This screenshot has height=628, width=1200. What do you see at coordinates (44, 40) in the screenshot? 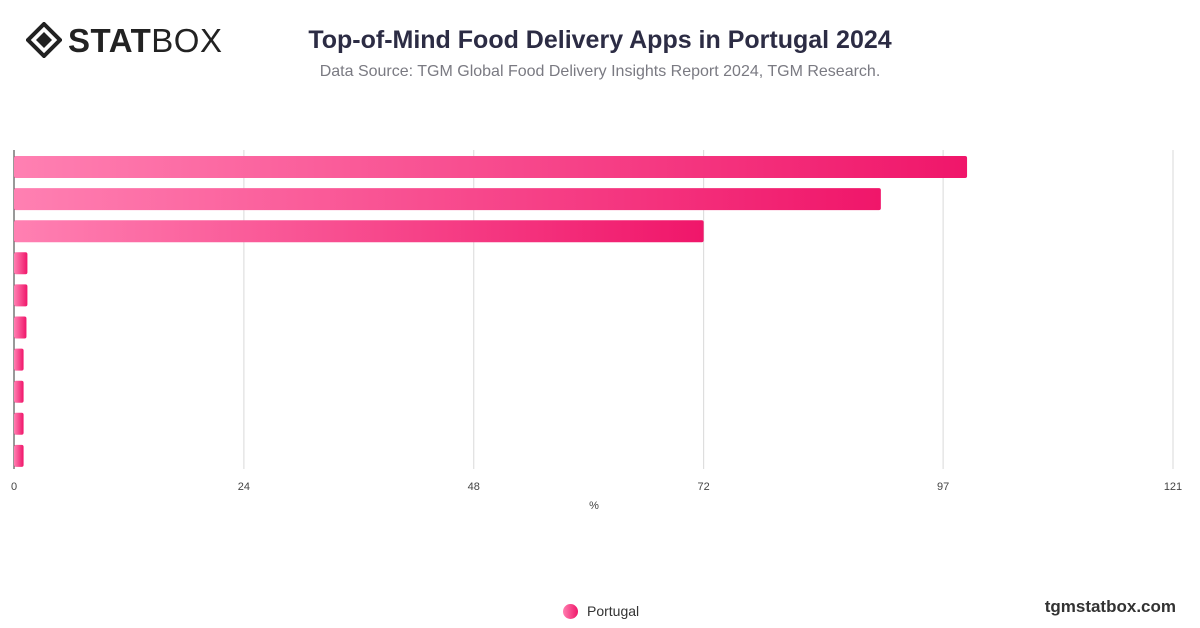
I see `diamond-logo-icon` at bounding box center [44, 40].